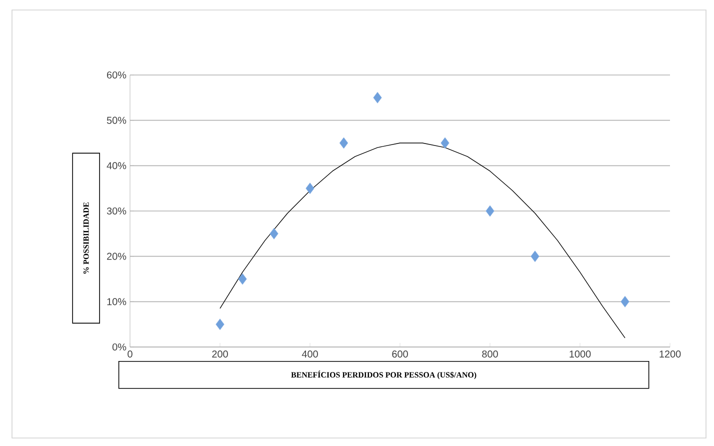 The height and width of the screenshot is (446, 714). I want to click on x-tick-label: 400, so click(310, 354).